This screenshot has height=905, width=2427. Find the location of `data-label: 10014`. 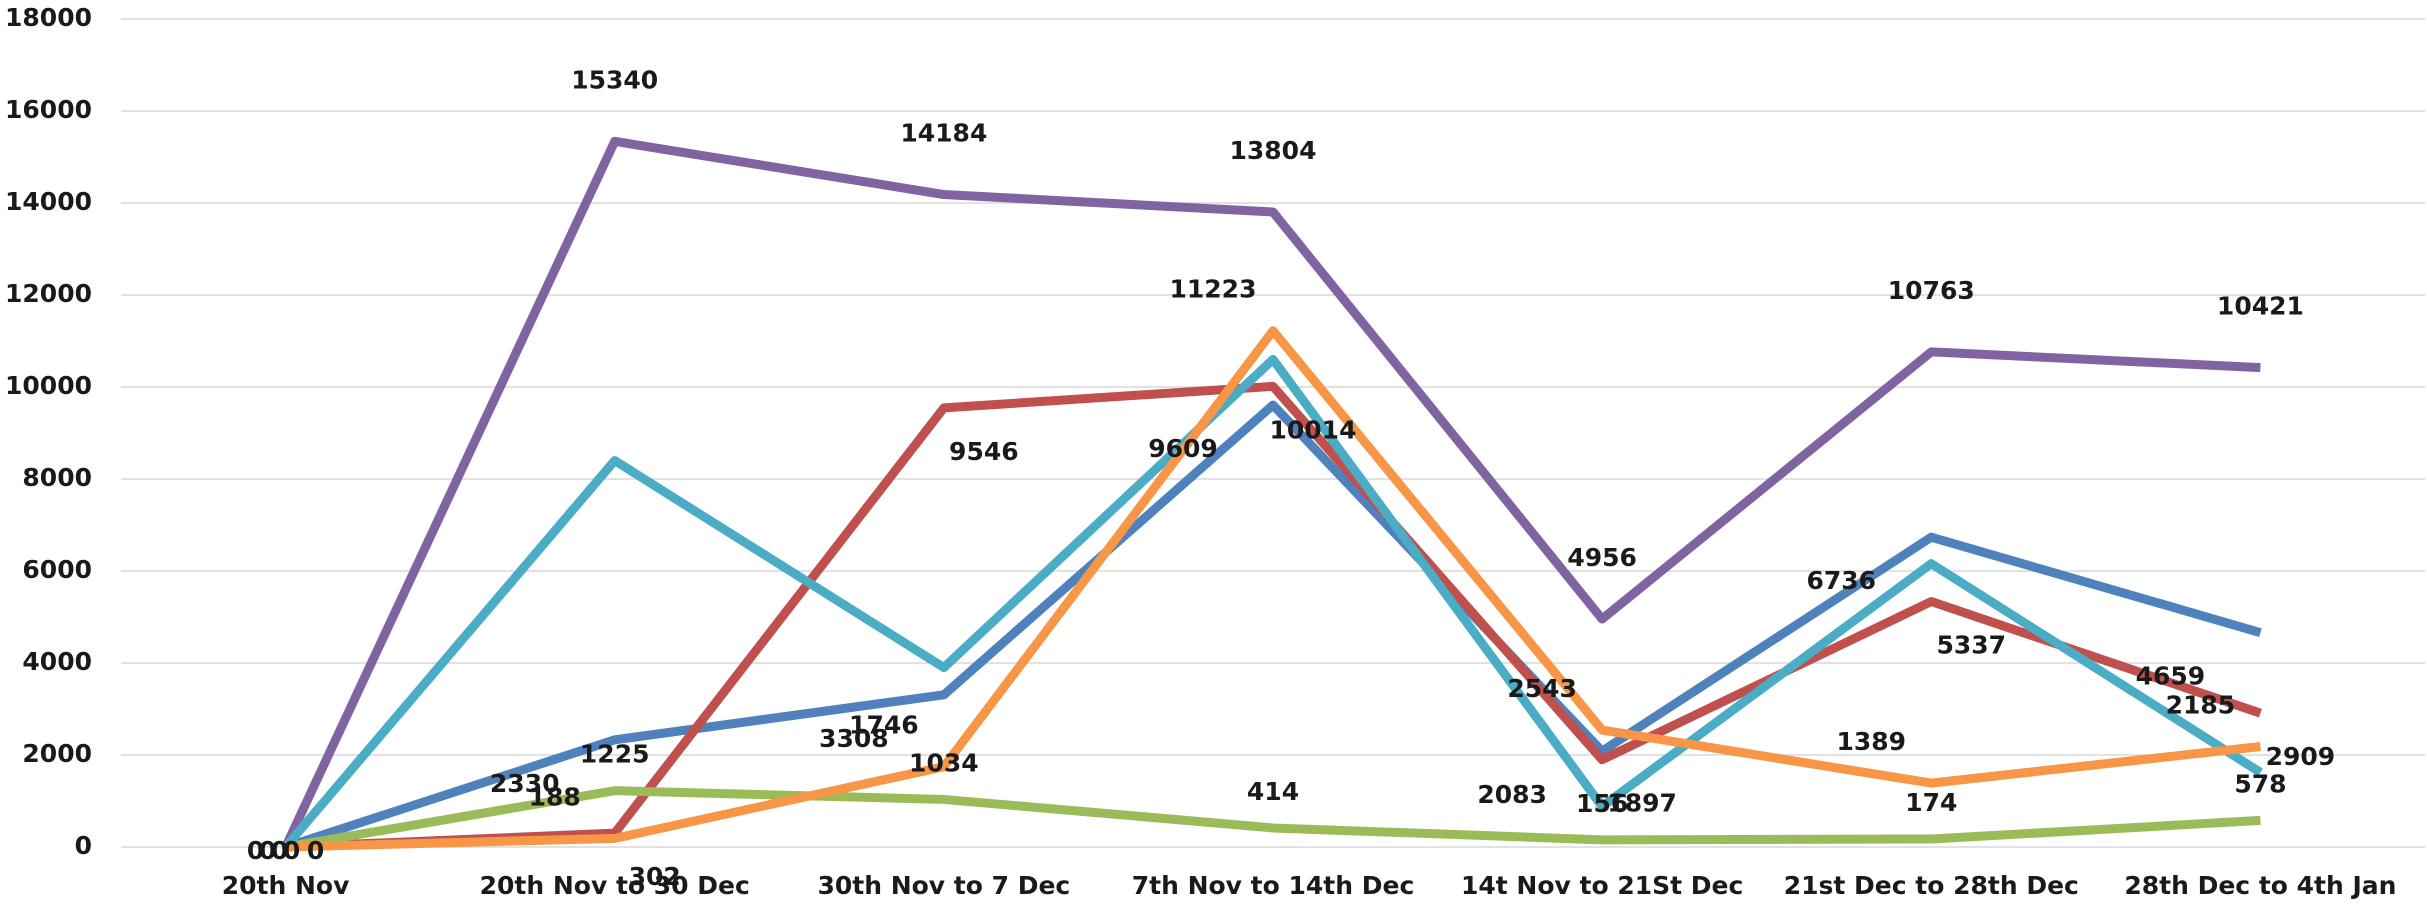

data-label: 10014 is located at coordinates (1313, 429).